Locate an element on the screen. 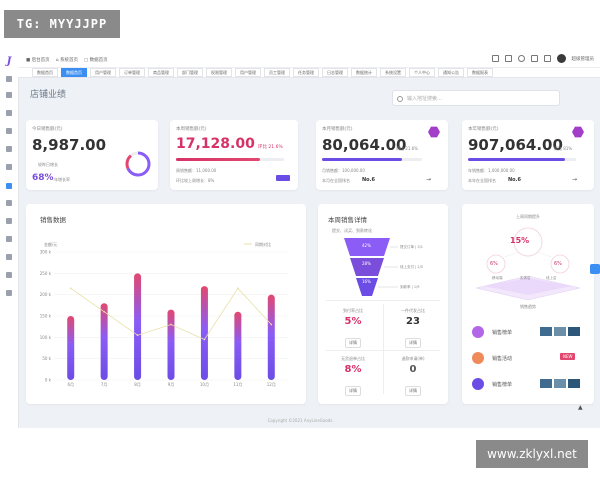 Image resolution: width=600 pixels, height=480 pixels. mail-icon is located at coordinates (9, 257).